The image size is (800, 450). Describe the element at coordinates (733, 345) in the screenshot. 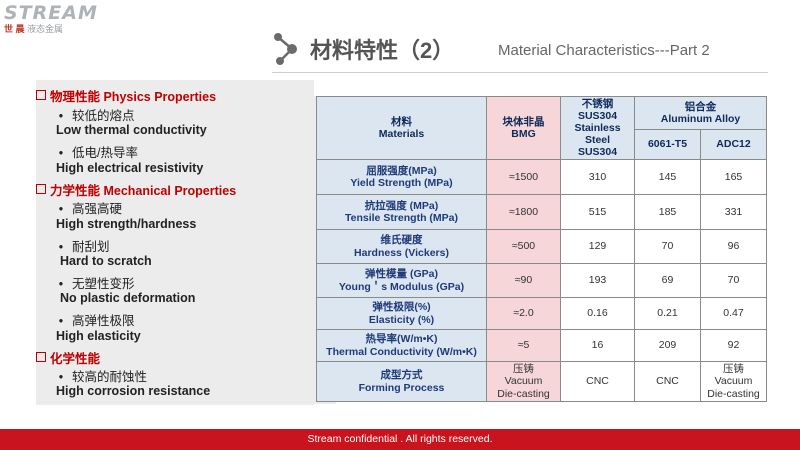

I see `adc12-value: 92` at that location.